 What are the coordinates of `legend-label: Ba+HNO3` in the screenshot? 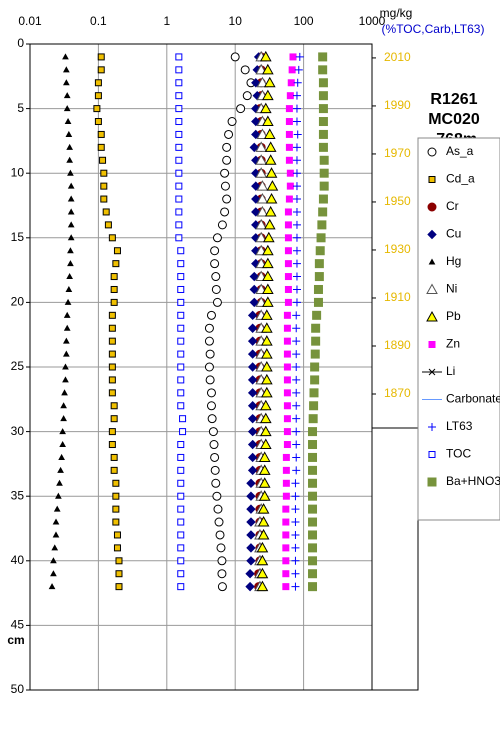 It's located at (473, 481).